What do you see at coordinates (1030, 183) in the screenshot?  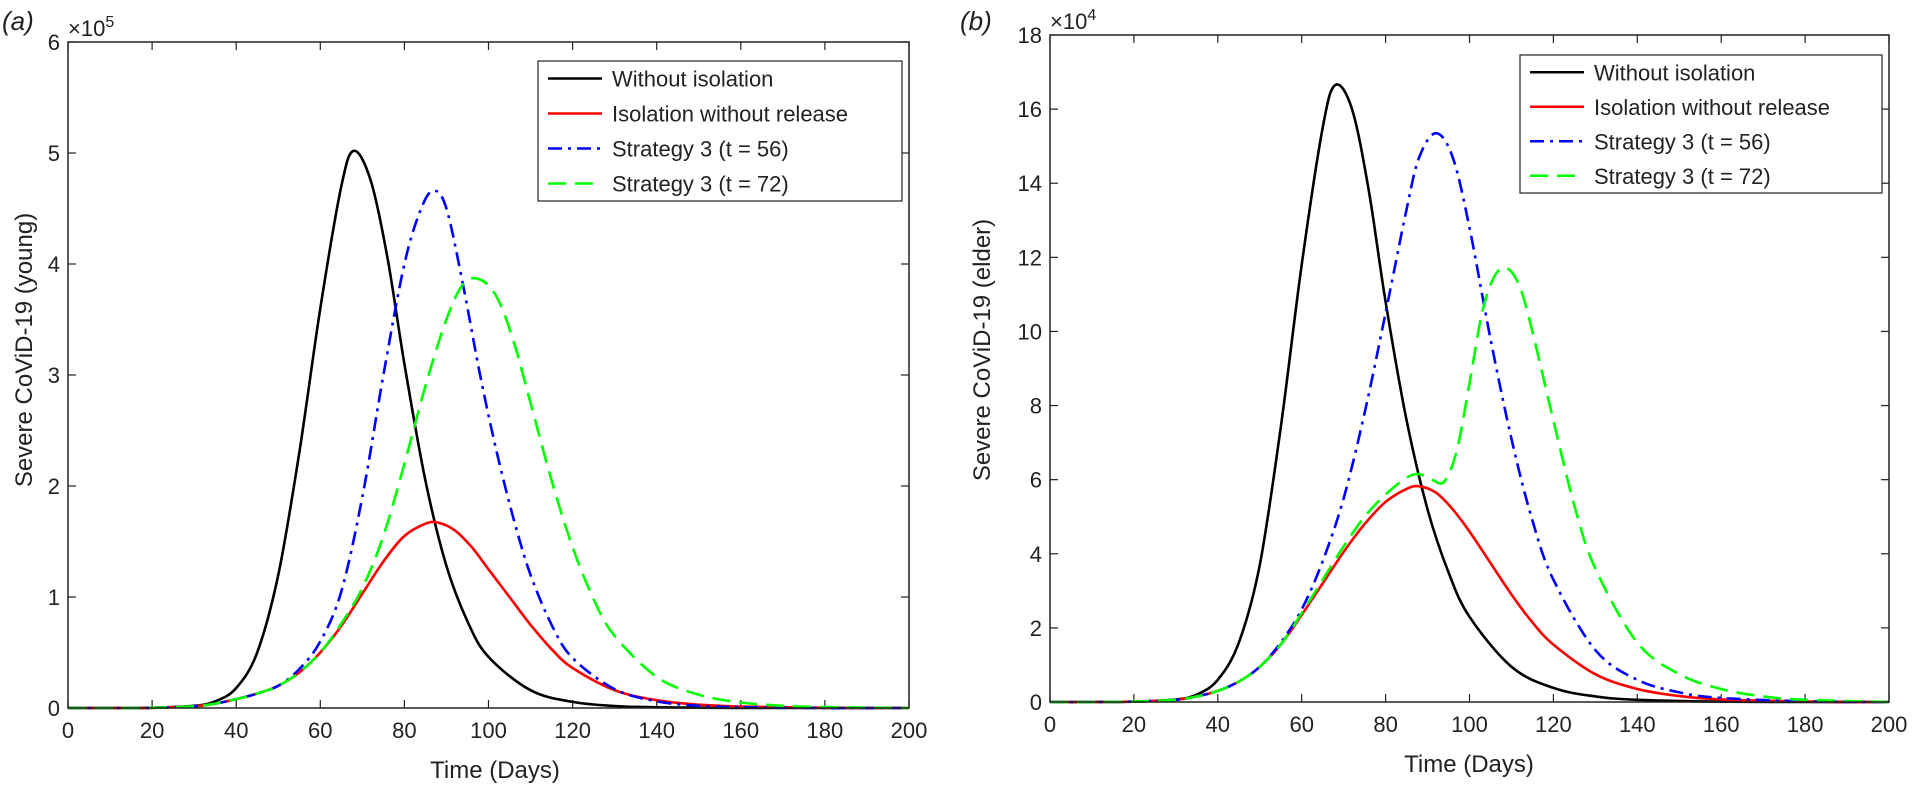 I see `y-tick-label: 14` at bounding box center [1030, 183].